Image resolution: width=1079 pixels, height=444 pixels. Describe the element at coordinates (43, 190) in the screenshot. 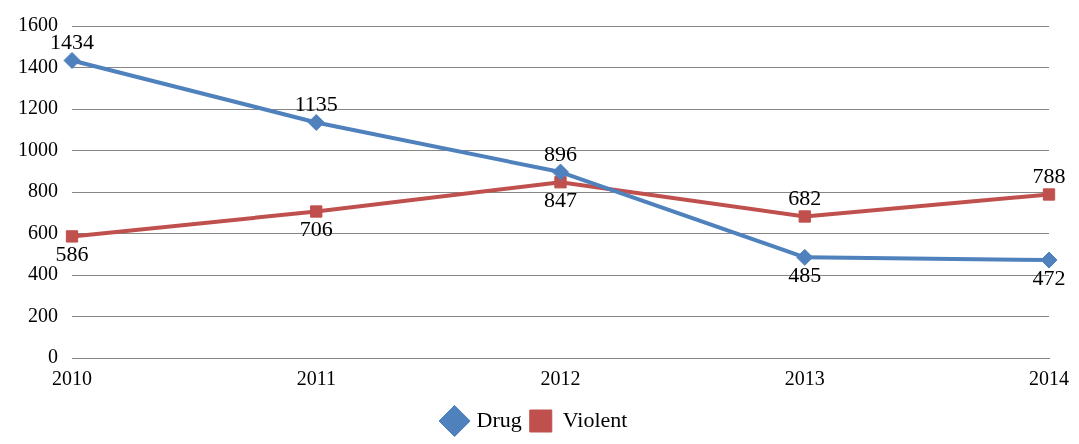

I see `y-tick-label: 800` at that location.